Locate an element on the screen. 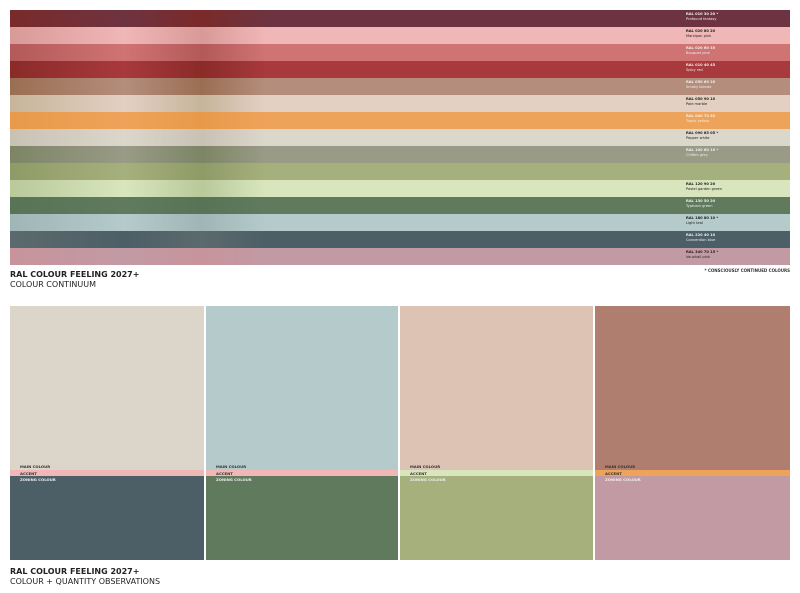 The width and height of the screenshot is (800, 593). colour-name: Pastel garden green is located at coordinates (704, 188).